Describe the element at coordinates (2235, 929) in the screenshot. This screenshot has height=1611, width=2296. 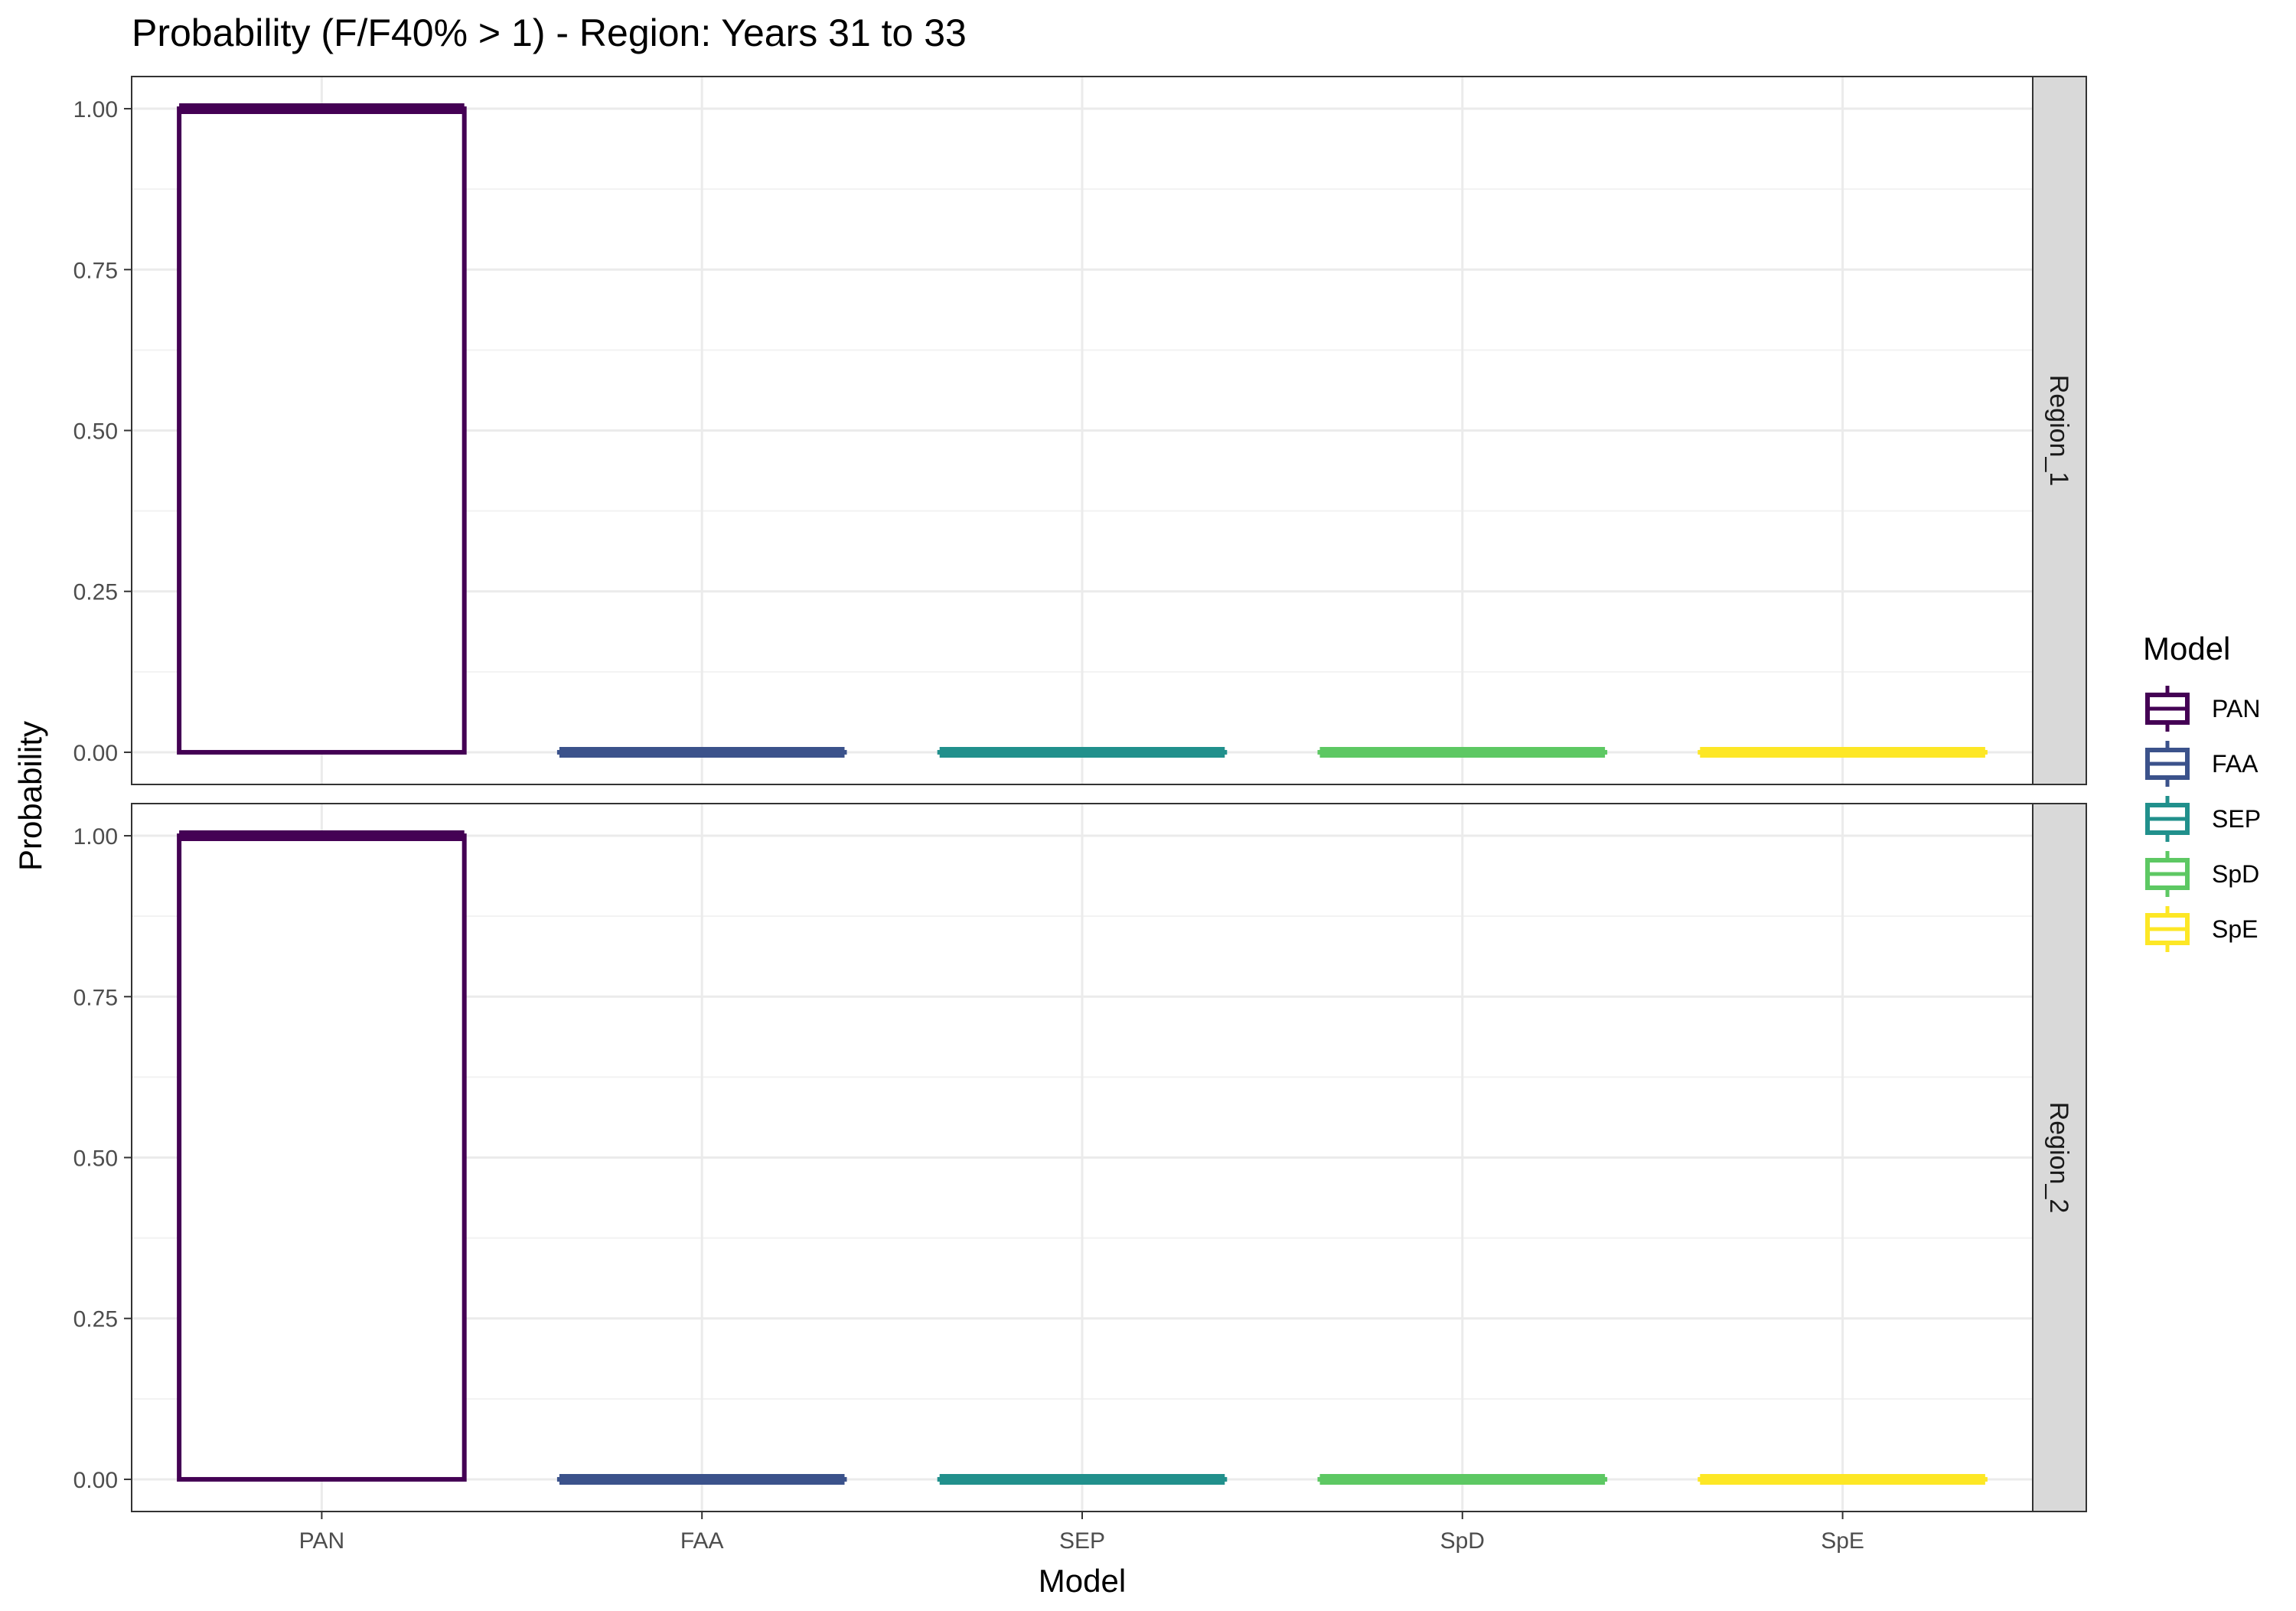
I see `legend-label: SpE` at that location.